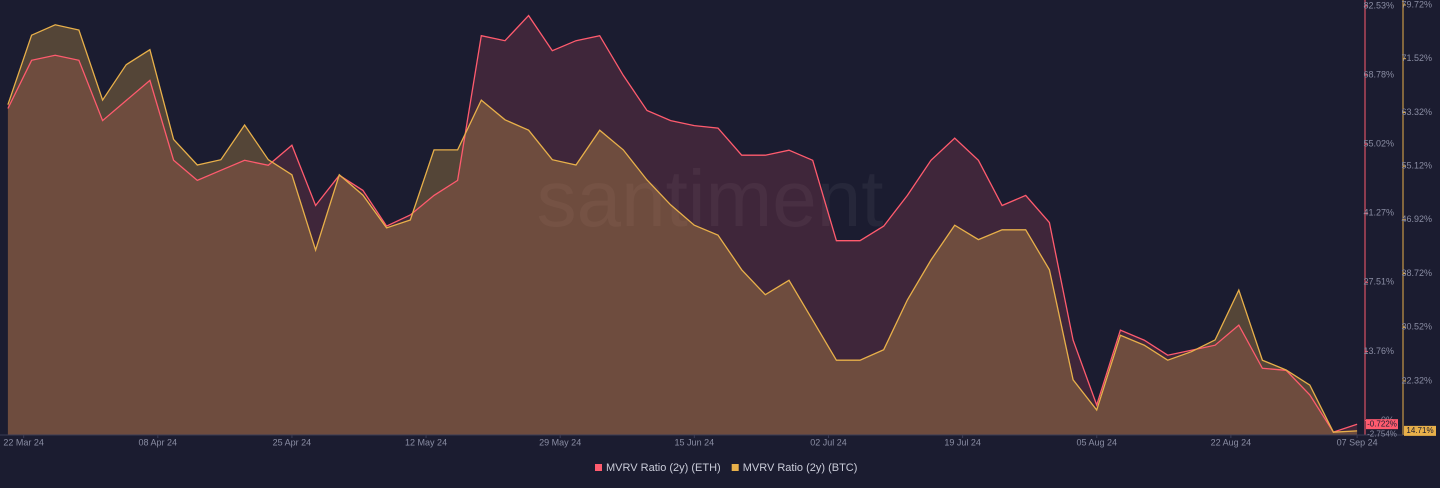 Image resolution: width=1440 pixels, height=488 pixels. I want to click on legend-label: MVRV Ratio (2y) (ETH), so click(663, 468).